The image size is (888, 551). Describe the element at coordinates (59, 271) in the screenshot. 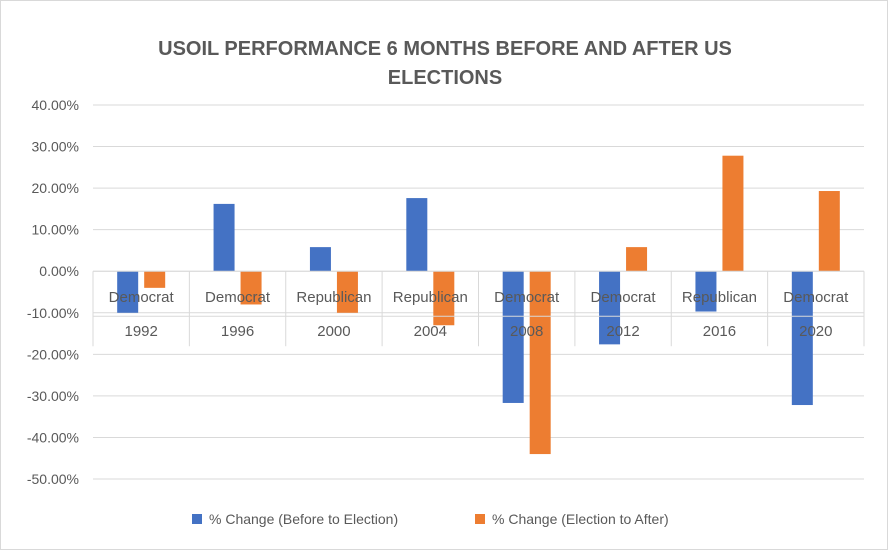

I see `y-tick-label: 0.00%` at that location.